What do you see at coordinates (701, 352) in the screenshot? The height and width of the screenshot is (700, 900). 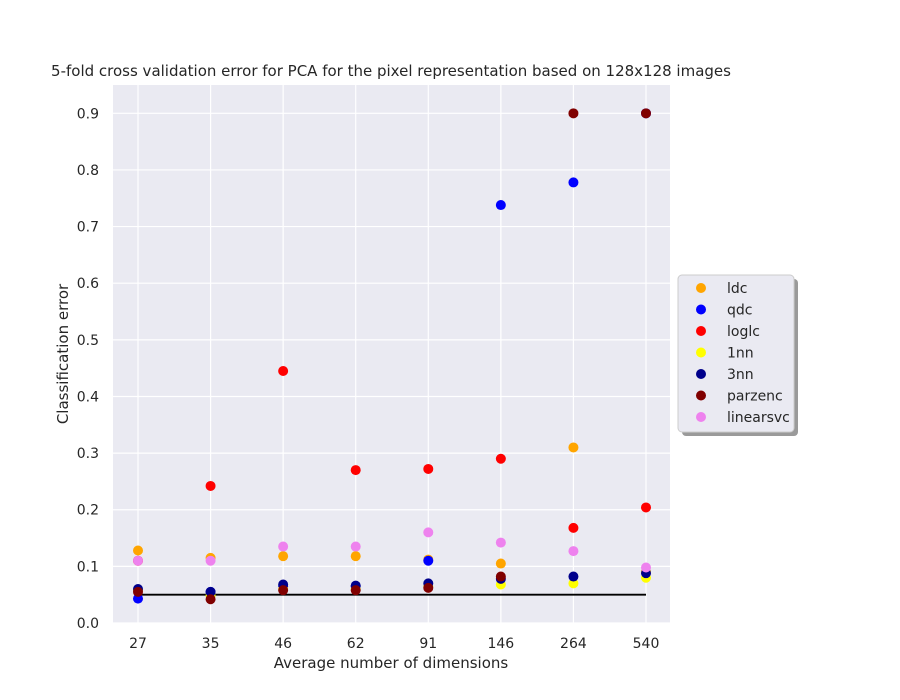 I see `legend-marker-1nn` at bounding box center [701, 352].